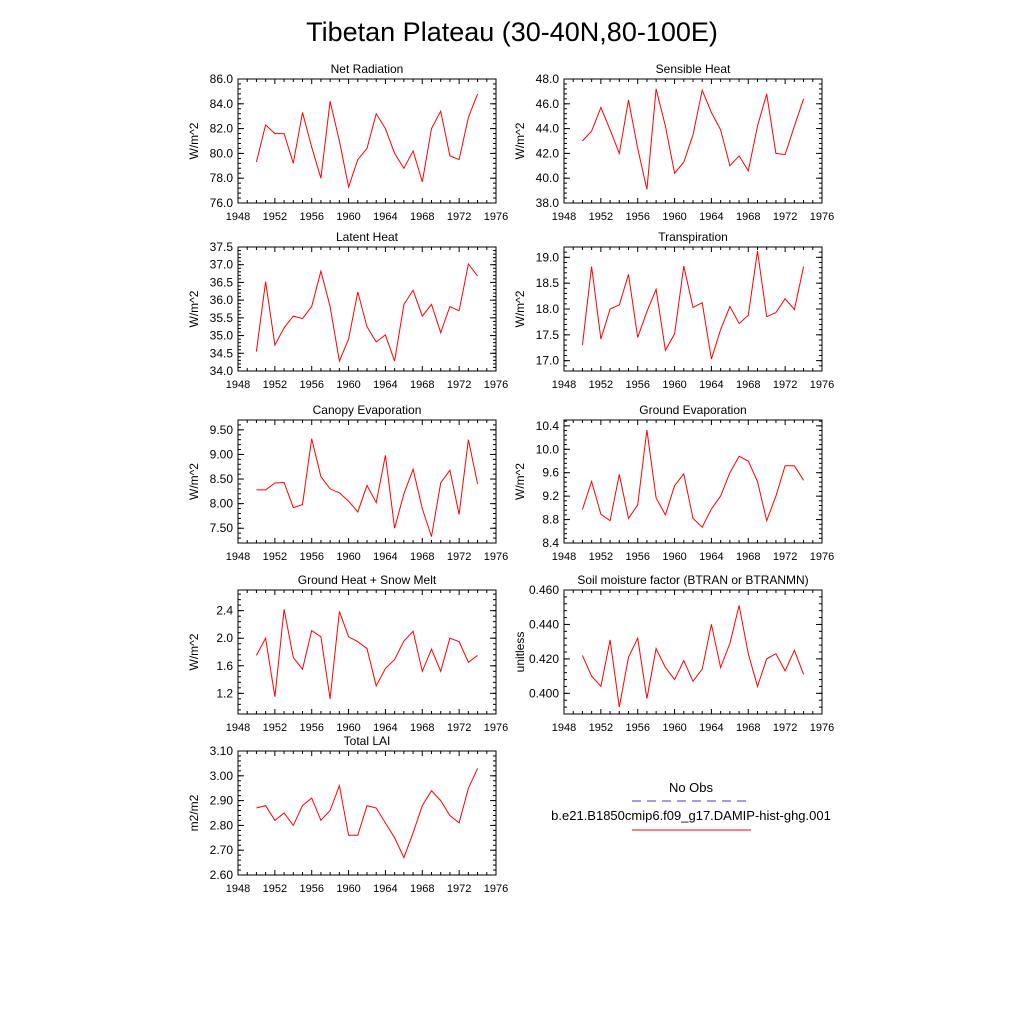 The image size is (1024, 1024). What do you see at coordinates (222, 353) in the screenshot?
I see `y-tick-label: 34.5` at bounding box center [222, 353].